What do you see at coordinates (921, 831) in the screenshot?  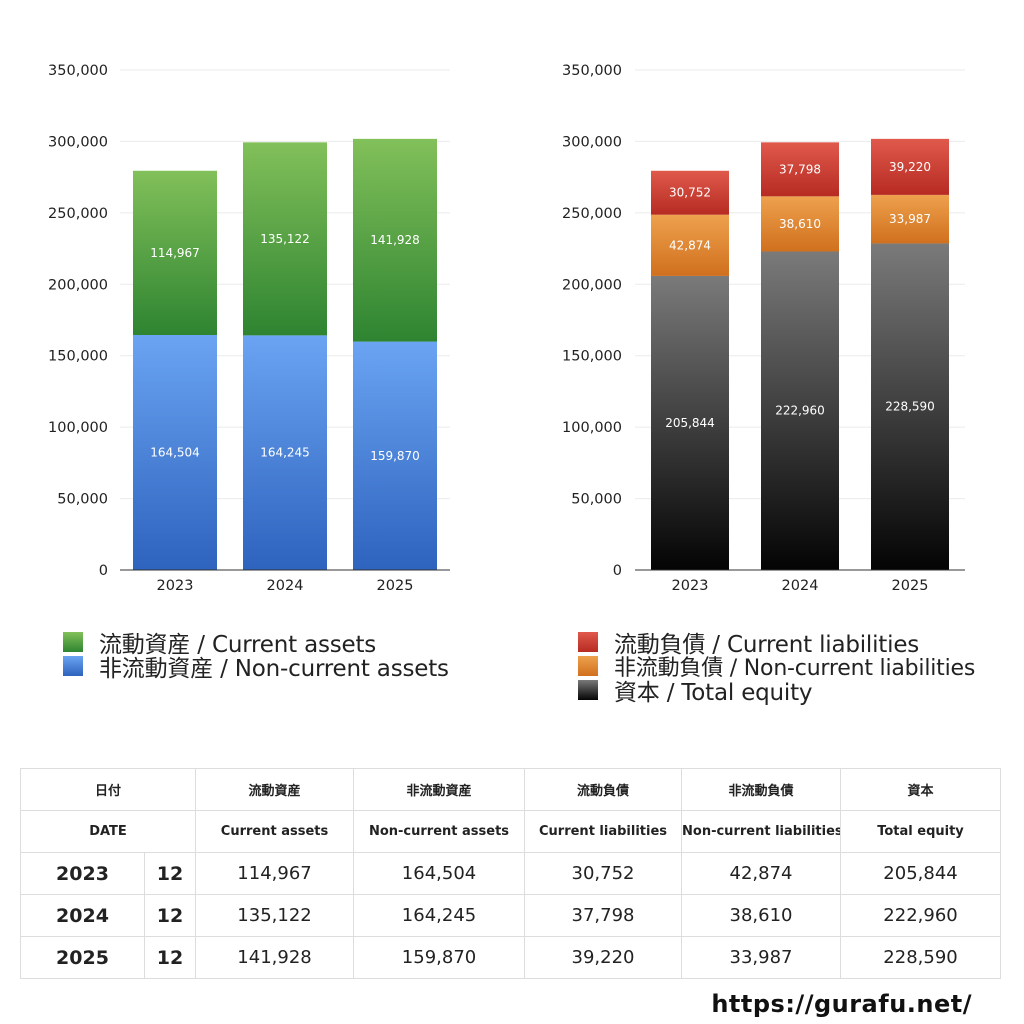 I see `table-header-cell: Total equity` at bounding box center [921, 831].